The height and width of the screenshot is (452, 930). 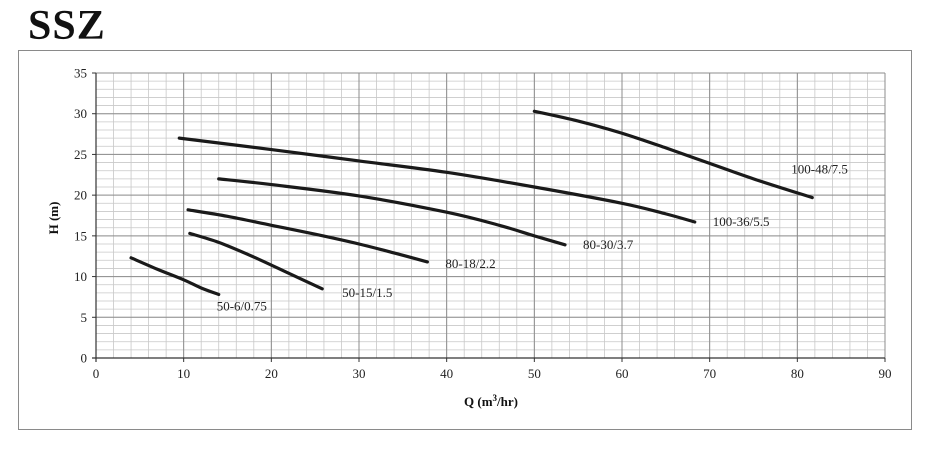 What do you see at coordinates (622, 373) in the screenshot?
I see `x-tick-label: 60` at bounding box center [622, 373].